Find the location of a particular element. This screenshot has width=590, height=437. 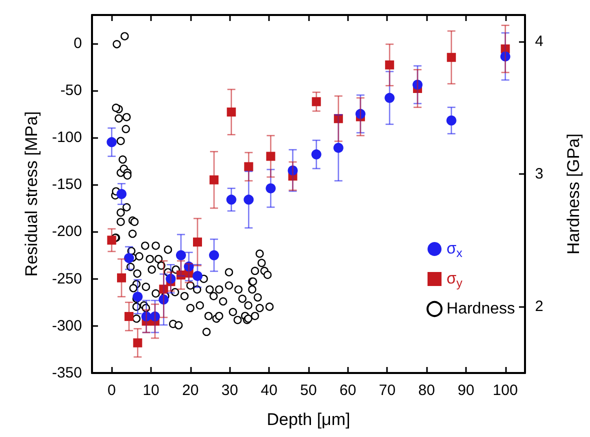

y-tick-label: -100 is located at coordinates (67, 137).